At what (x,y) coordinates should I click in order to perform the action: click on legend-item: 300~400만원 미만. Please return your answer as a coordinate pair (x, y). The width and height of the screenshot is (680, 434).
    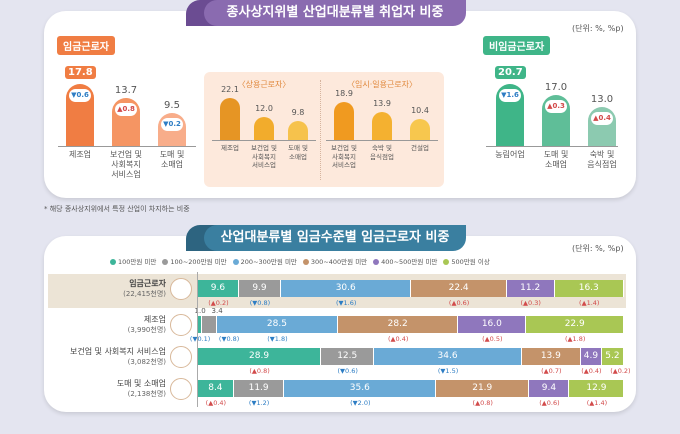
    Looking at the image, I should click on (334, 261).